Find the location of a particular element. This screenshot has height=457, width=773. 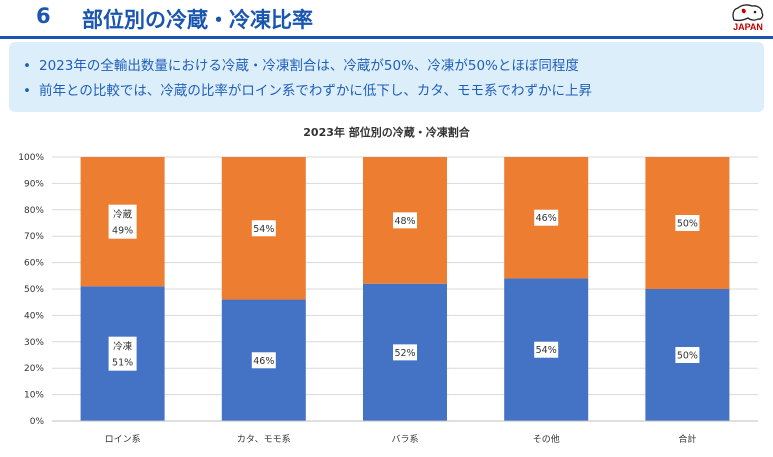

chart-title: 2023年 部位別の冷蔵・冷凍割合 is located at coordinates (386, 132).